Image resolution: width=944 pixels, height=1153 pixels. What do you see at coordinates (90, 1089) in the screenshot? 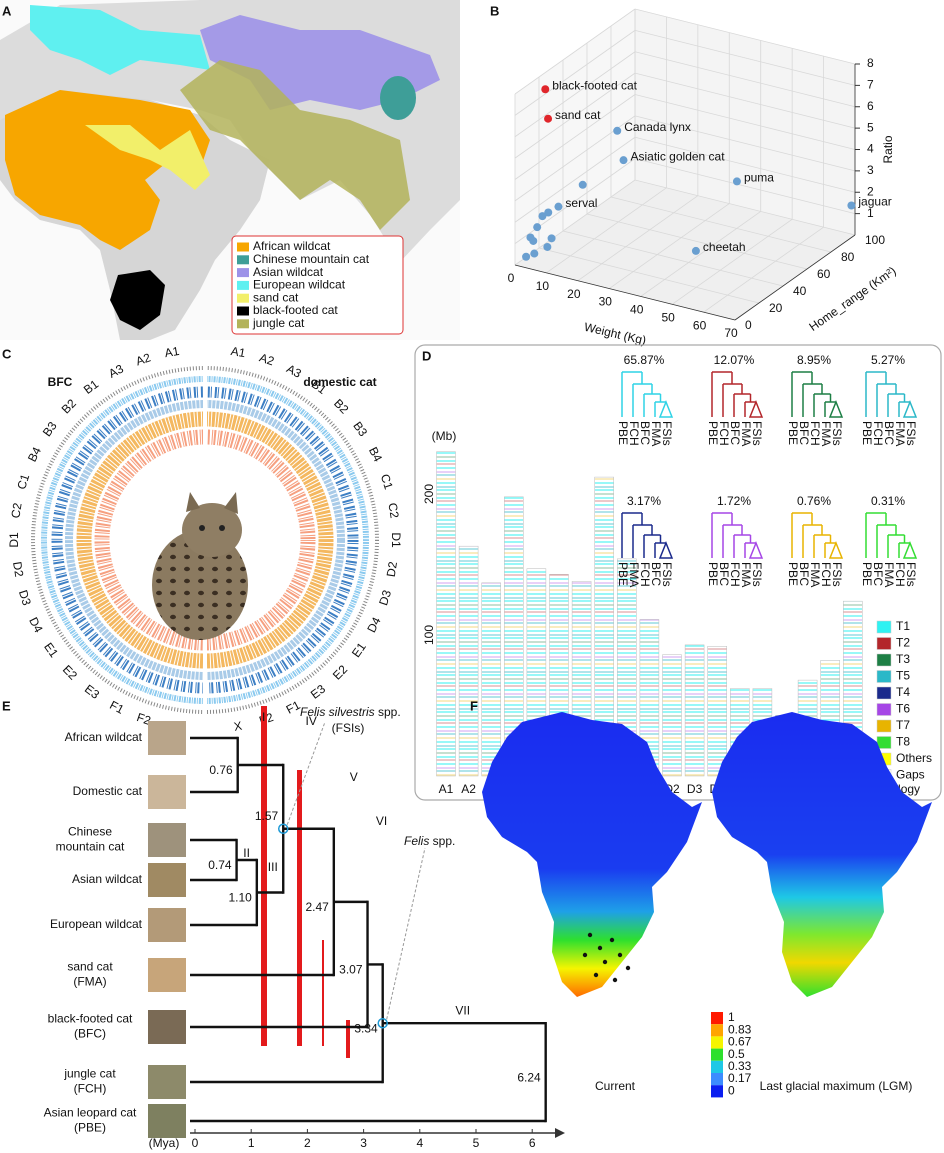
I see `species-label: (FCH)` at bounding box center [90, 1089].